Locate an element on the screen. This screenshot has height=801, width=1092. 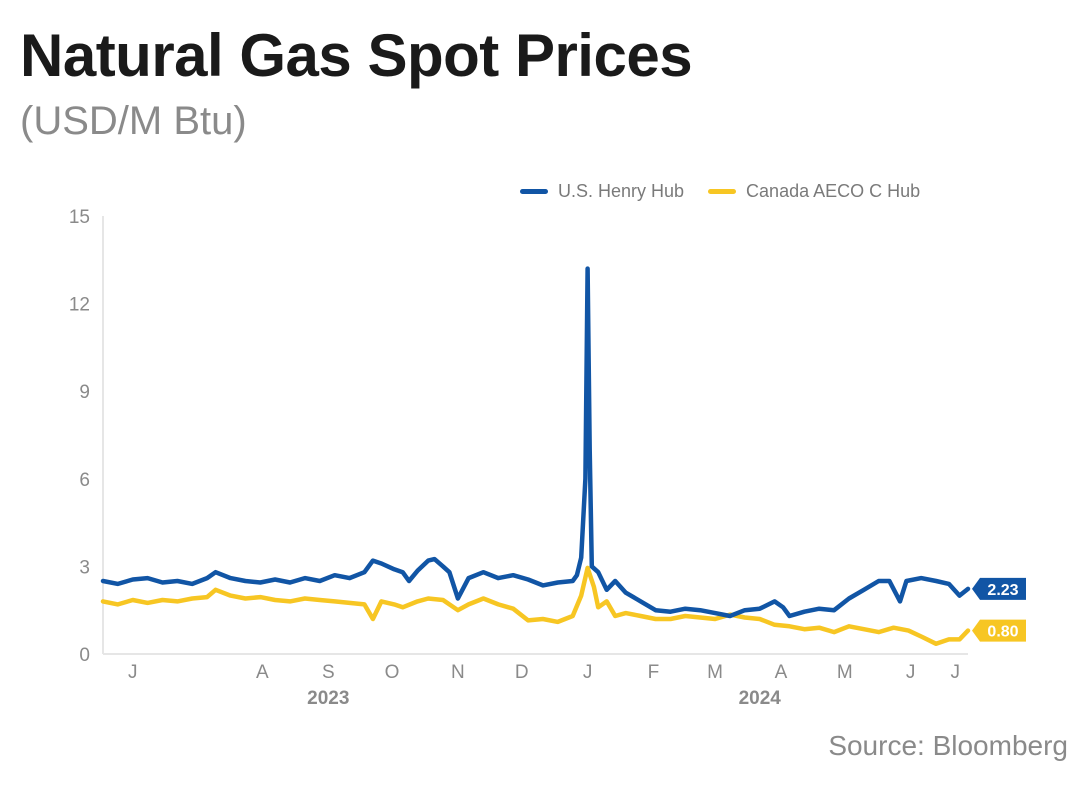
y-tick-label: 9 is located at coordinates (84, 392).